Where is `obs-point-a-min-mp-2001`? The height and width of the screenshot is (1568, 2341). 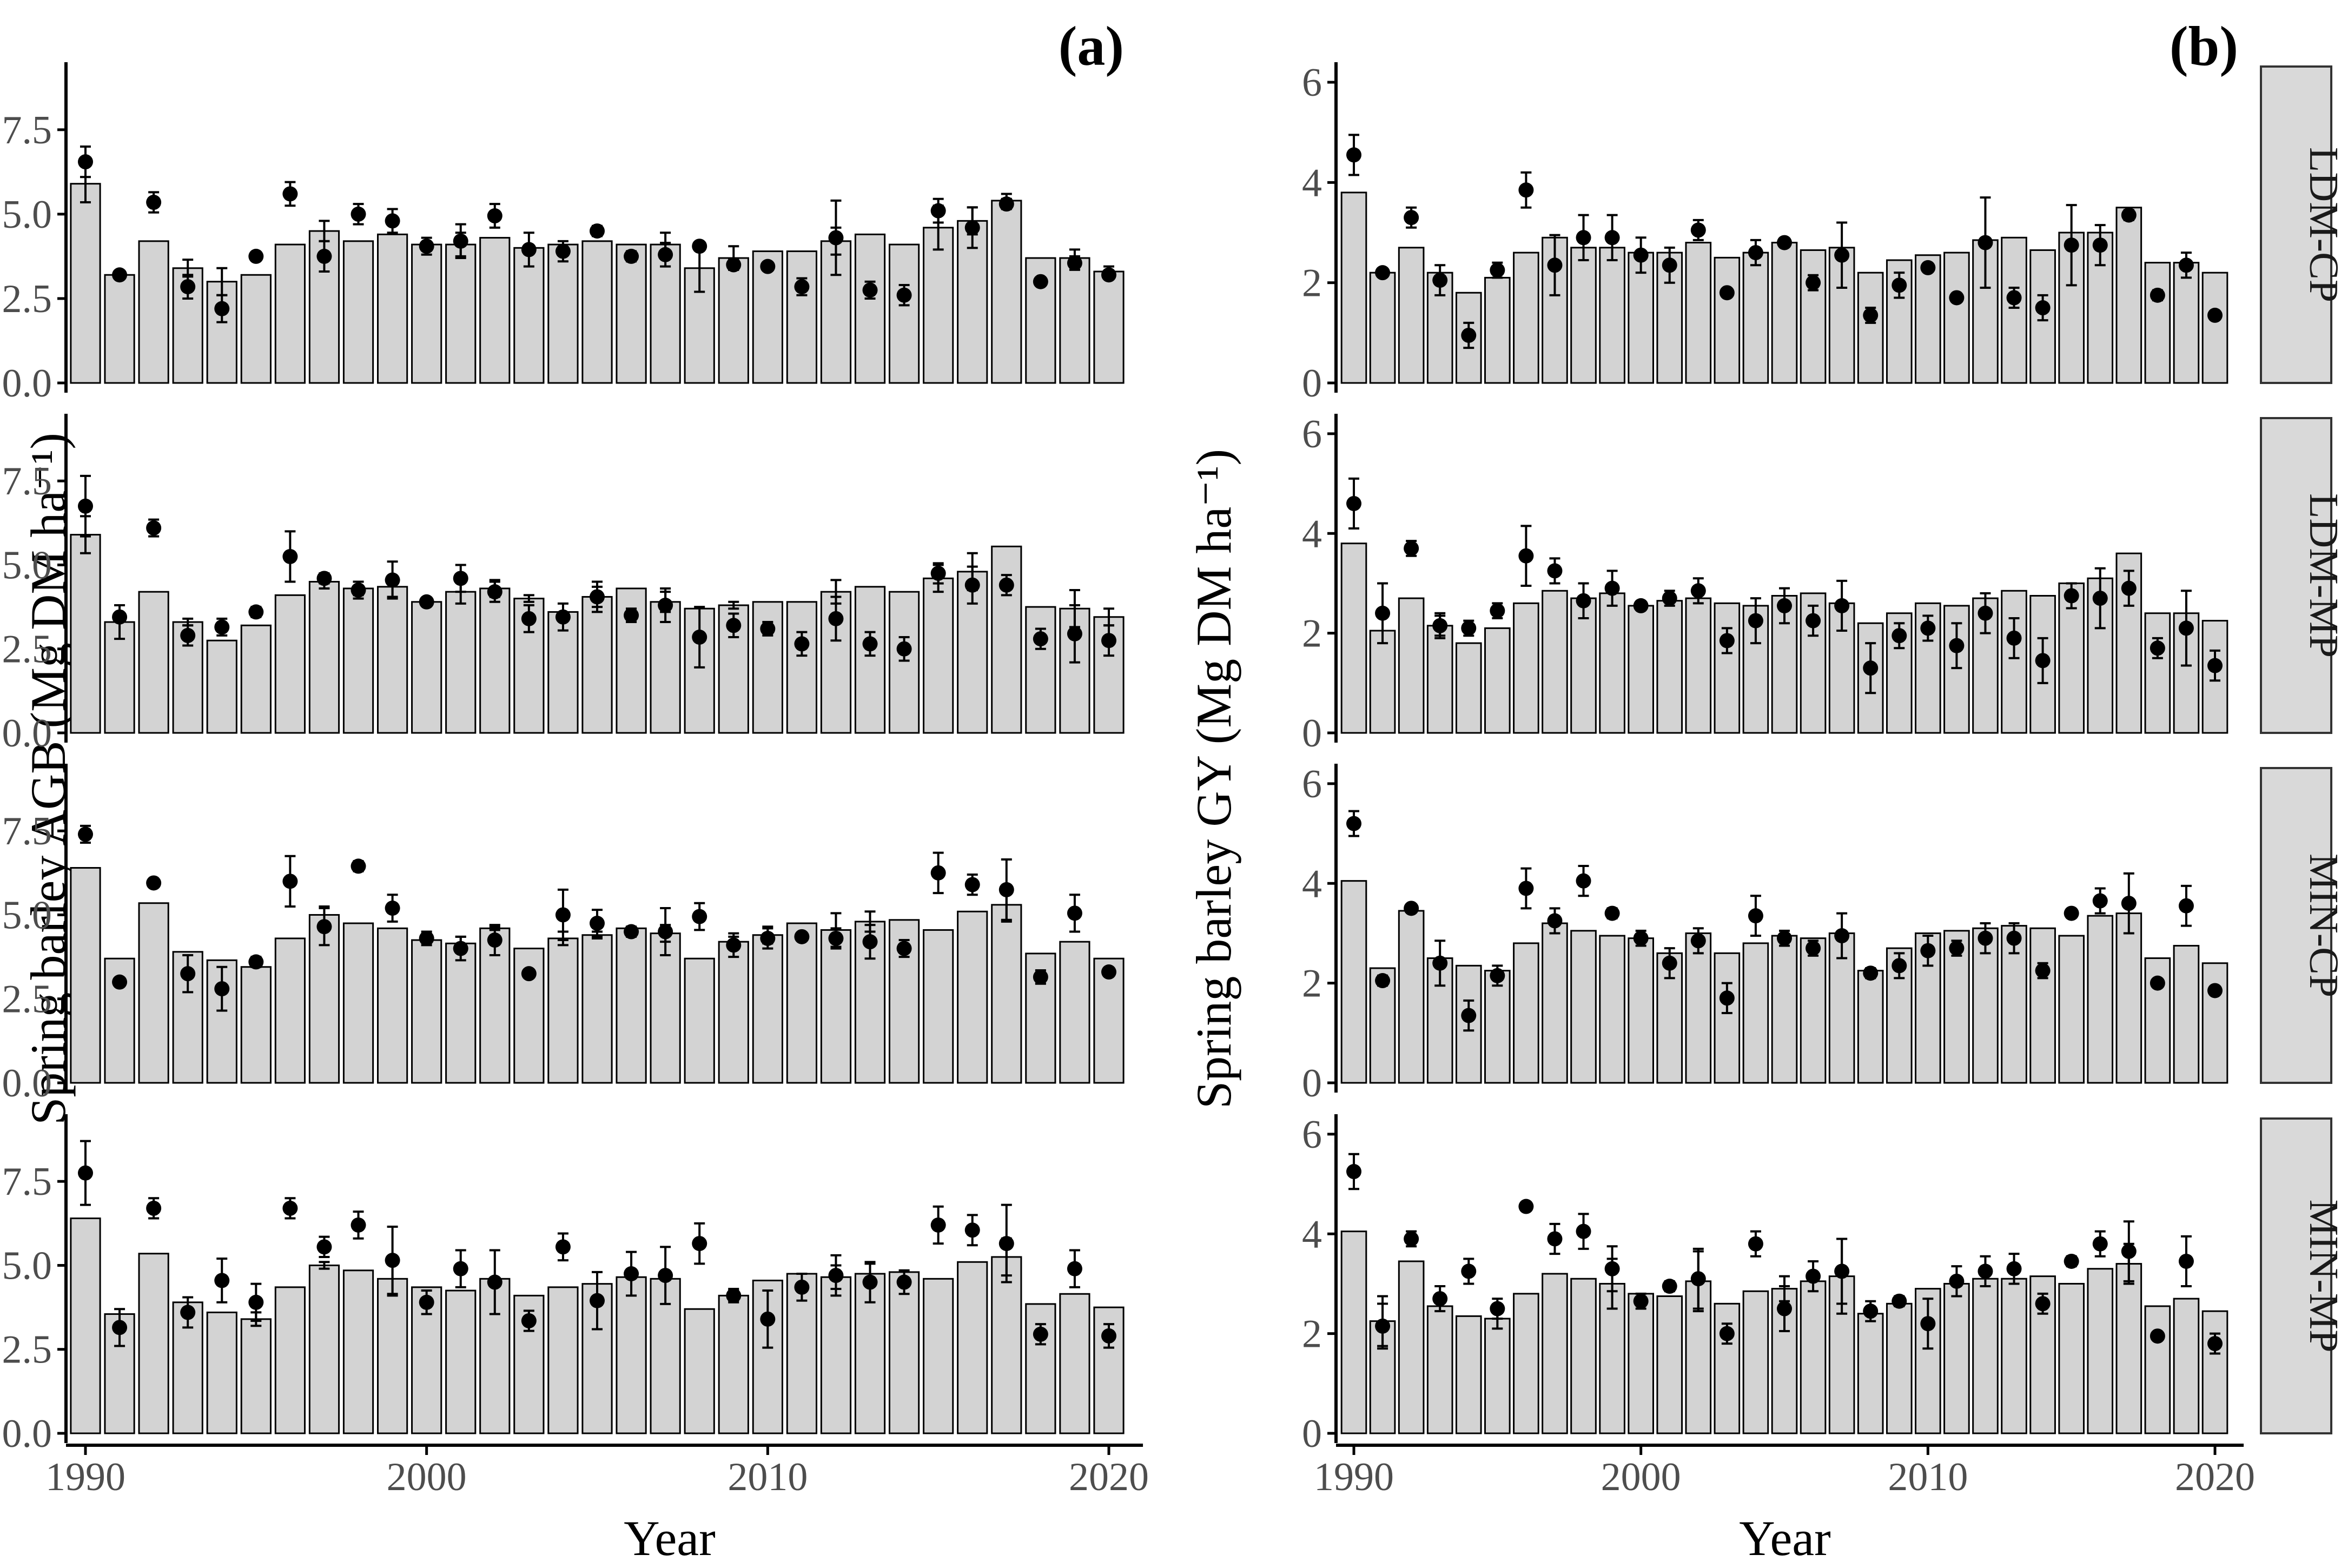 obs-point-a-min-mp-2001 is located at coordinates (460, 1269).